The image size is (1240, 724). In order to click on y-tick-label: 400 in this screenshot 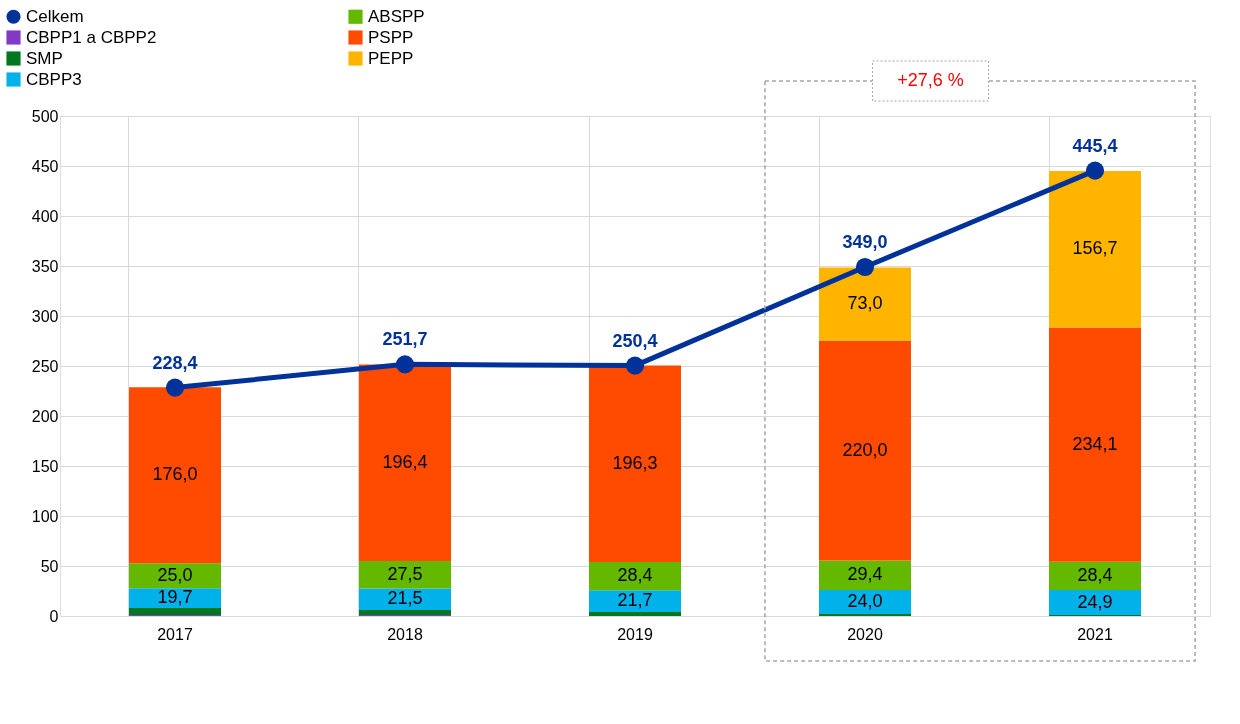, I will do `click(45, 216)`.